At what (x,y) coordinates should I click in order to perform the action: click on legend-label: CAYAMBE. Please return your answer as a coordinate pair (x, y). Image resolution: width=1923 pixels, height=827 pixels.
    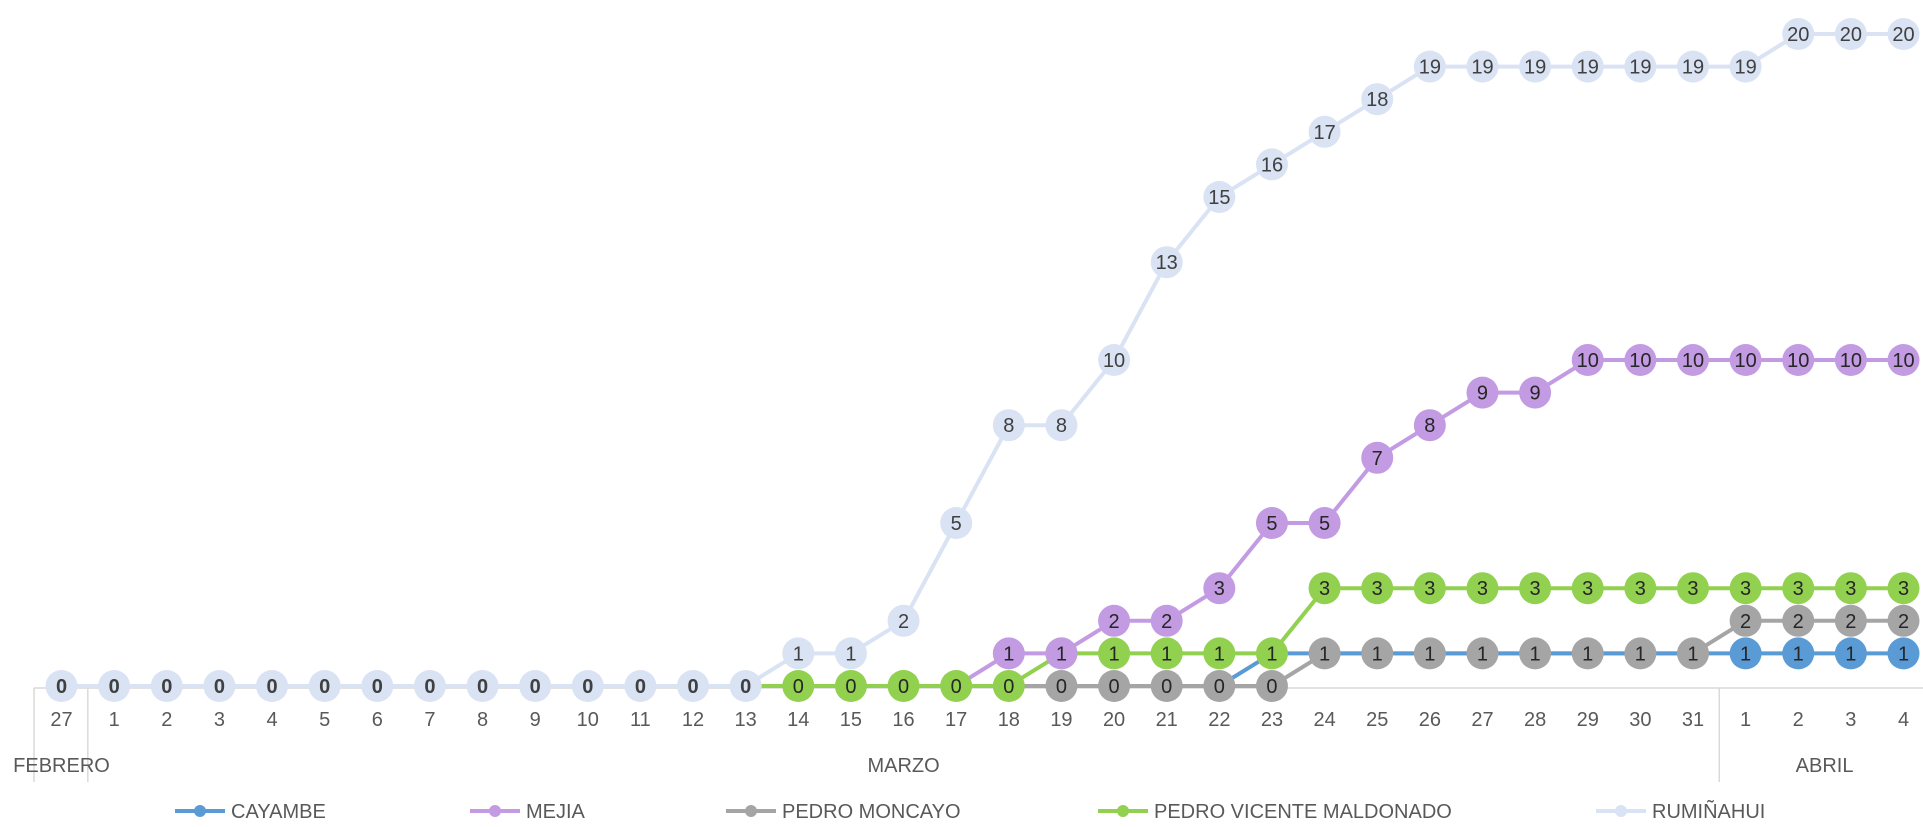
    Looking at the image, I should click on (278, 812).